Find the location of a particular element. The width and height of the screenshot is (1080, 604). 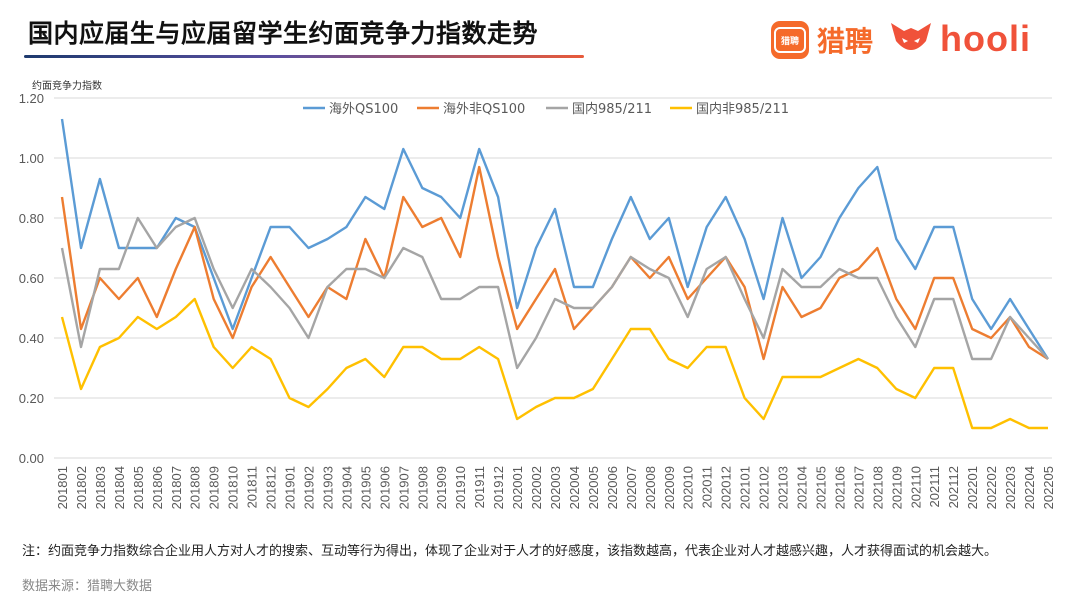

x-tick-label: 202102 is located at coordinates (764, 487).